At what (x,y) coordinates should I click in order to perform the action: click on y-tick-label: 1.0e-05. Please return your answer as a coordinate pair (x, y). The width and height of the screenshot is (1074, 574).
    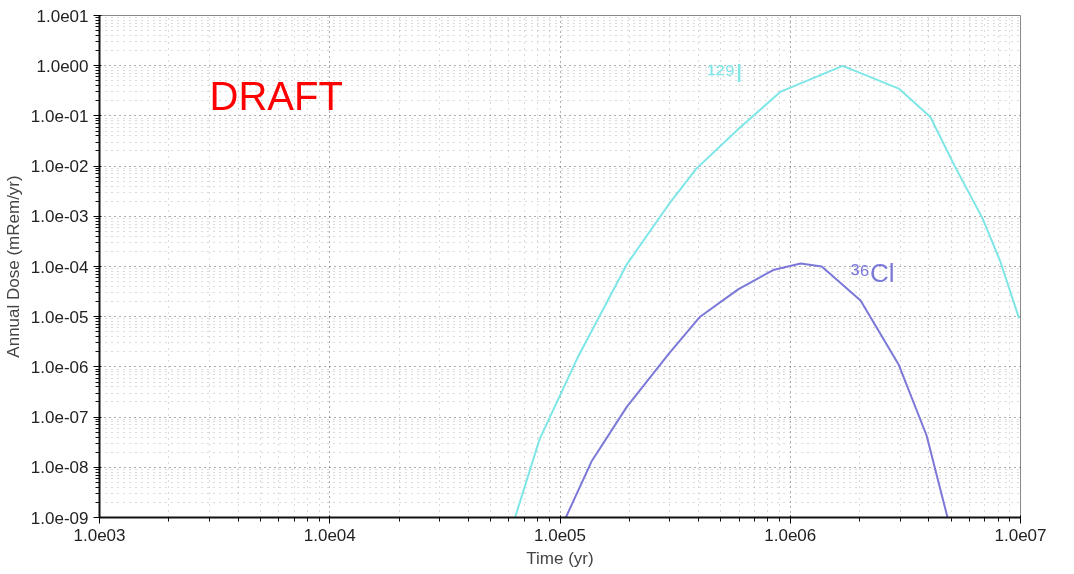
    Looking at the image, I should click on (59, 317).